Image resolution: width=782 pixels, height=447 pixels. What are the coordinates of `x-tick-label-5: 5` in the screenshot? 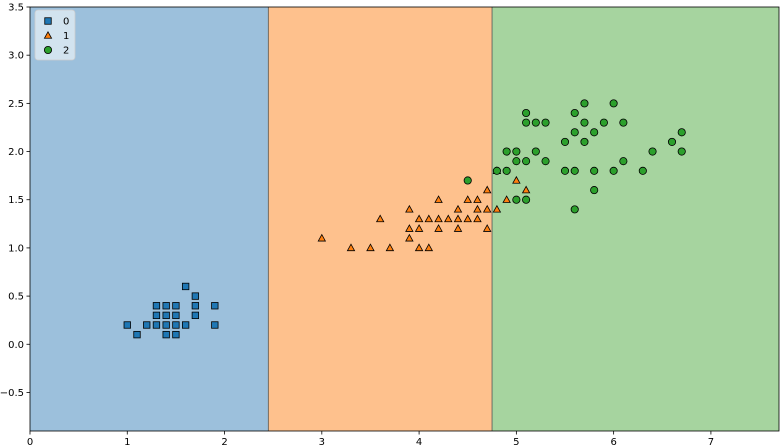 It's located at (516, 442).